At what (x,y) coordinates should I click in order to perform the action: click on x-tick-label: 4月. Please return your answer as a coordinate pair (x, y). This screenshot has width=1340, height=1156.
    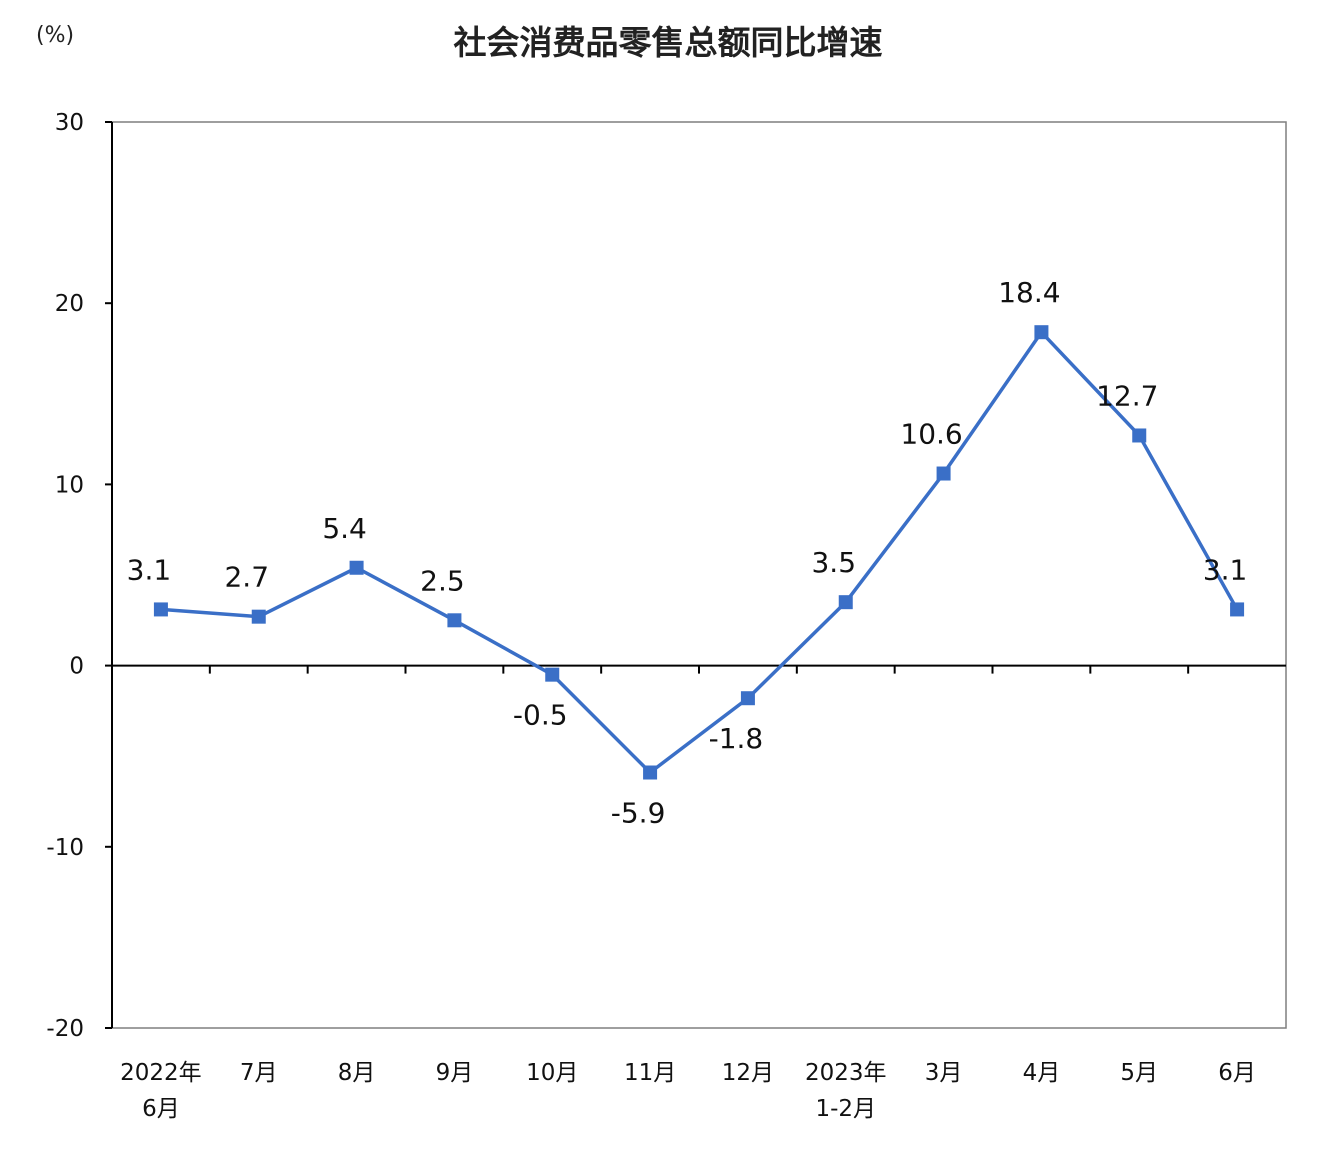
    Looking at the image, I should click on (1042, 1073).